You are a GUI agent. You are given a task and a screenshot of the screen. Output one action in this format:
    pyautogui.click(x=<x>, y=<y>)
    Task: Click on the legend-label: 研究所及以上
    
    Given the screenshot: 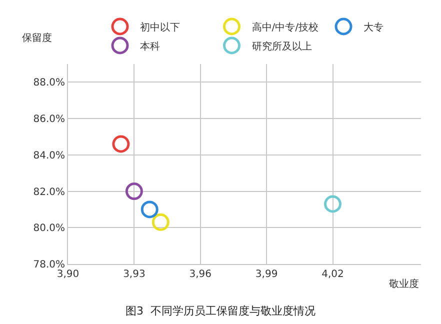 What is the action you would take?
    pyautogui.click(x=282, y=46)
    